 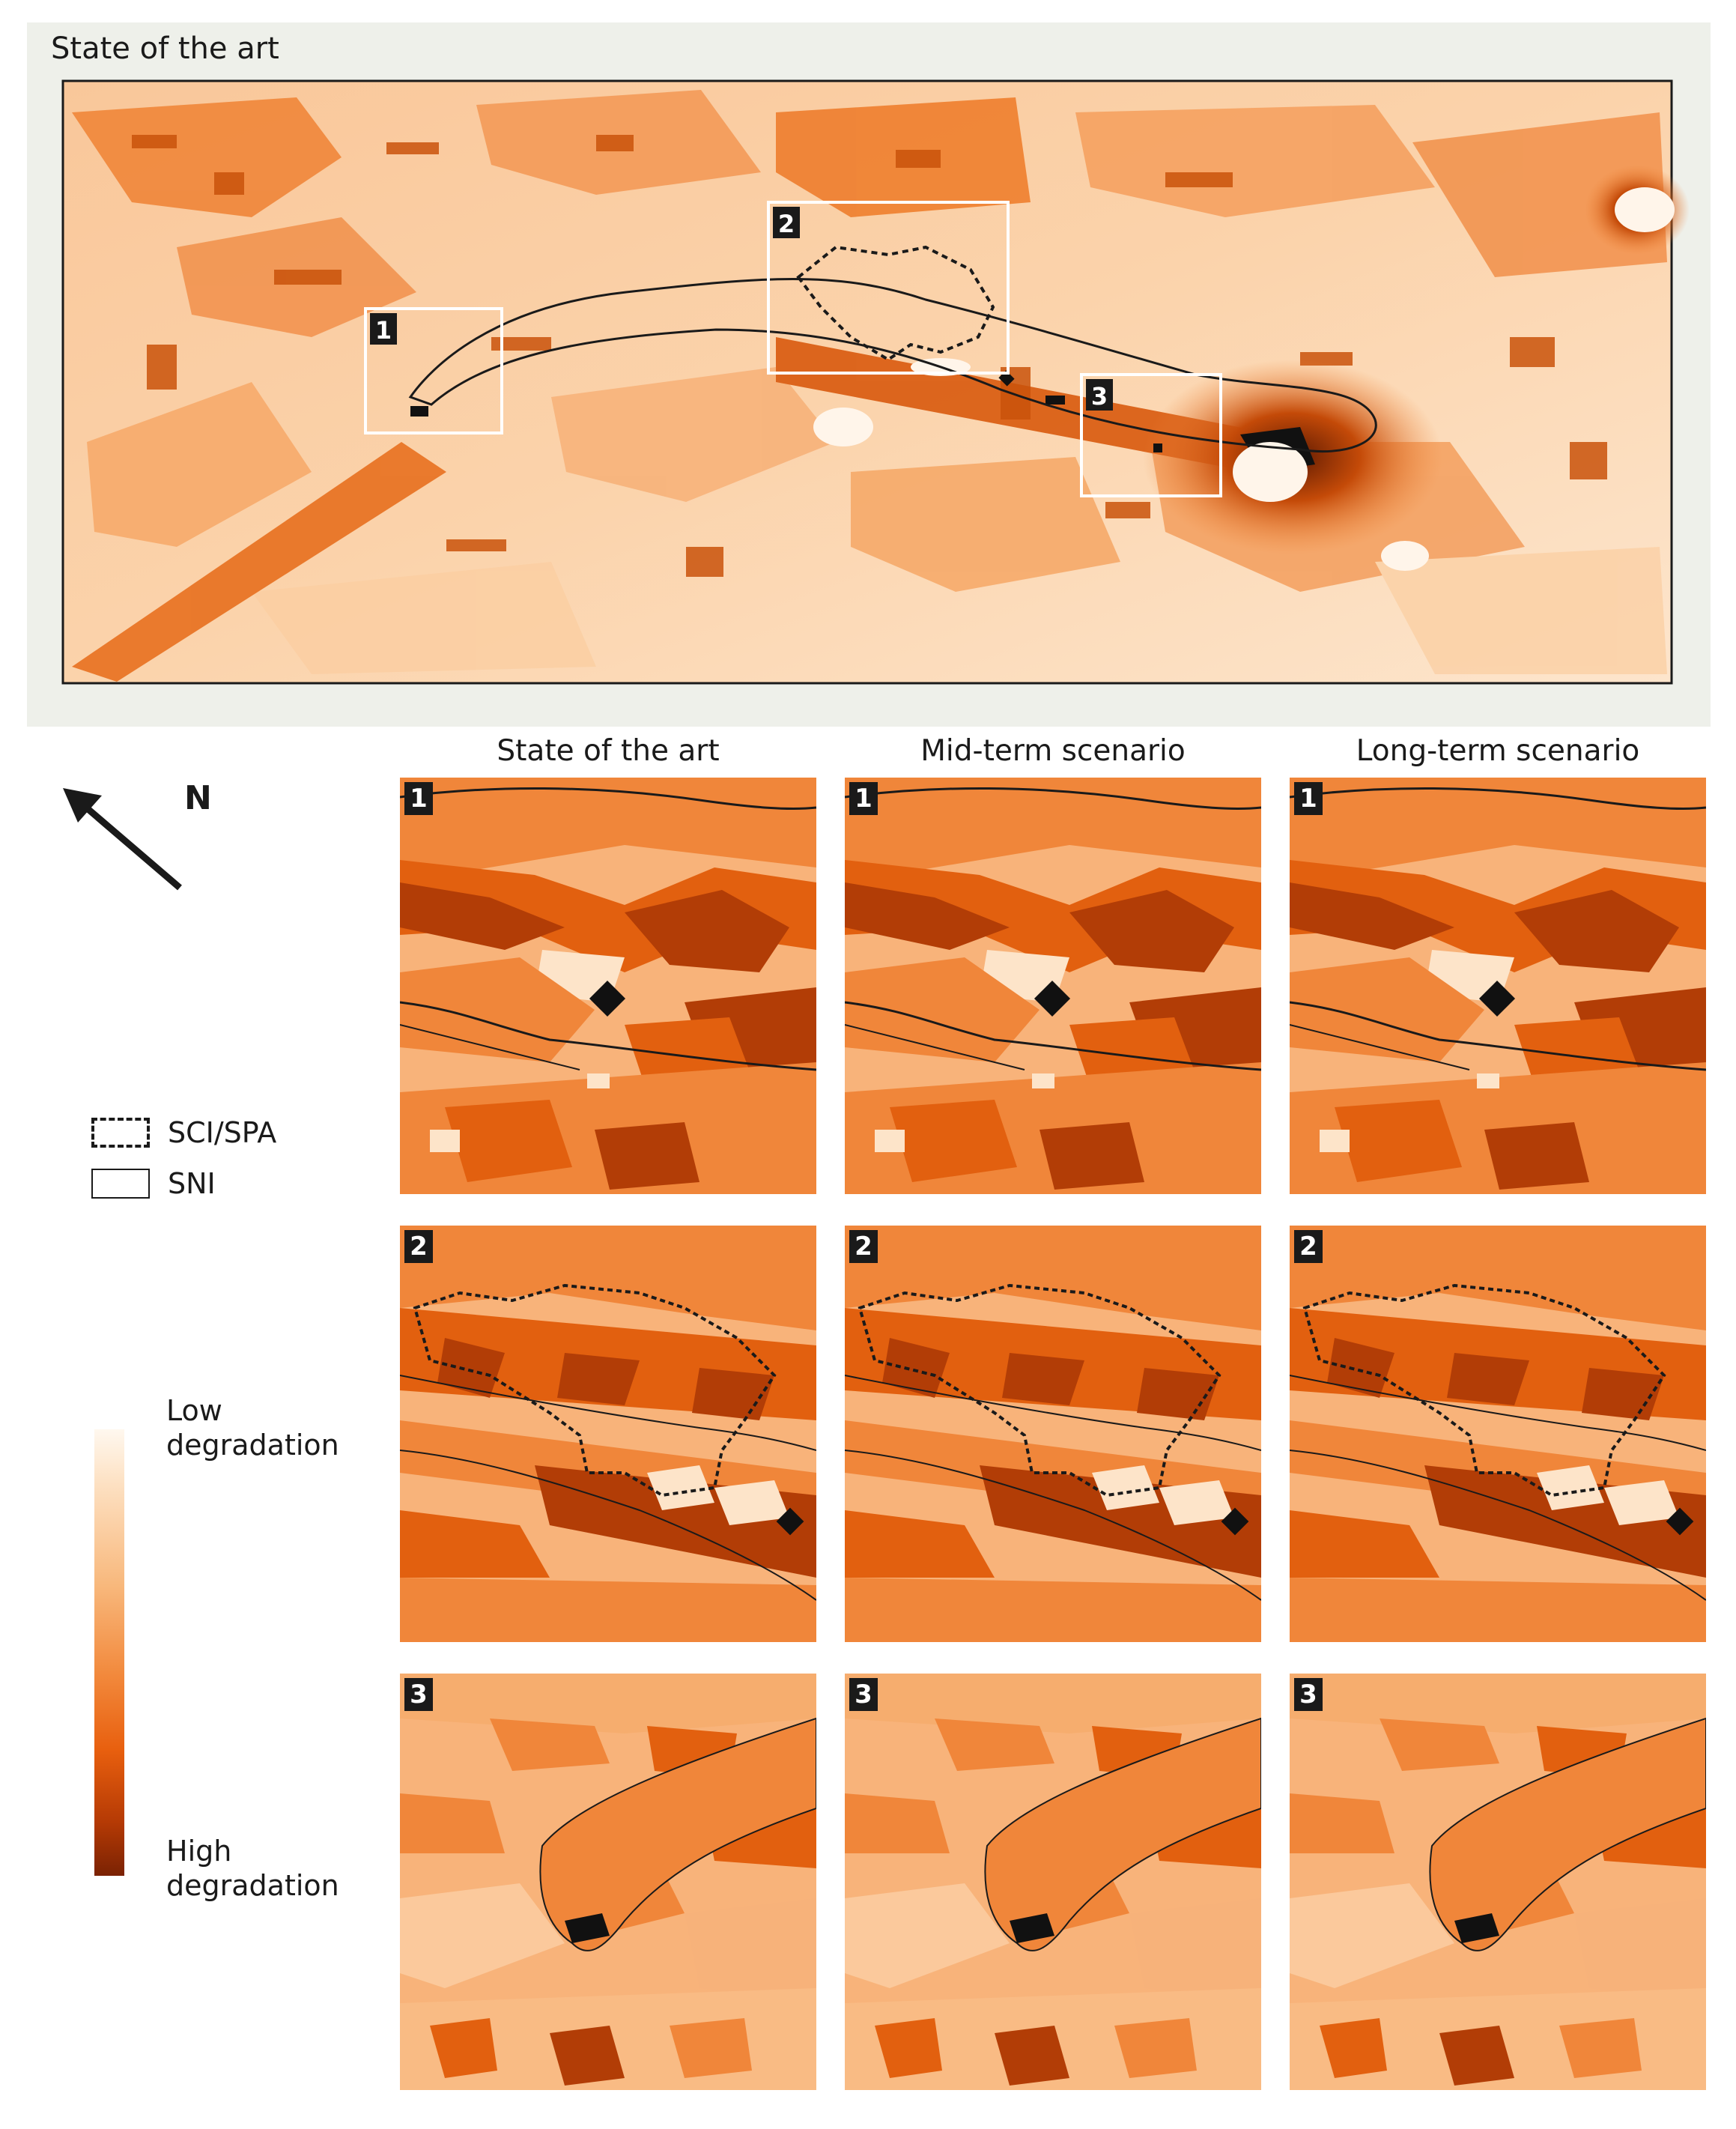 I want to click on low-degradation-spots, so click(x=1244, y=379).